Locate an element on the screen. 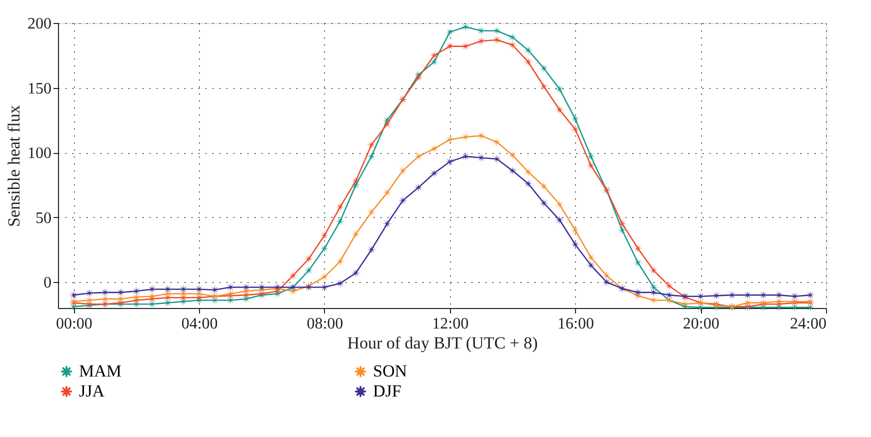  y-tick-label: 0 is located at coordinates (48, 283).